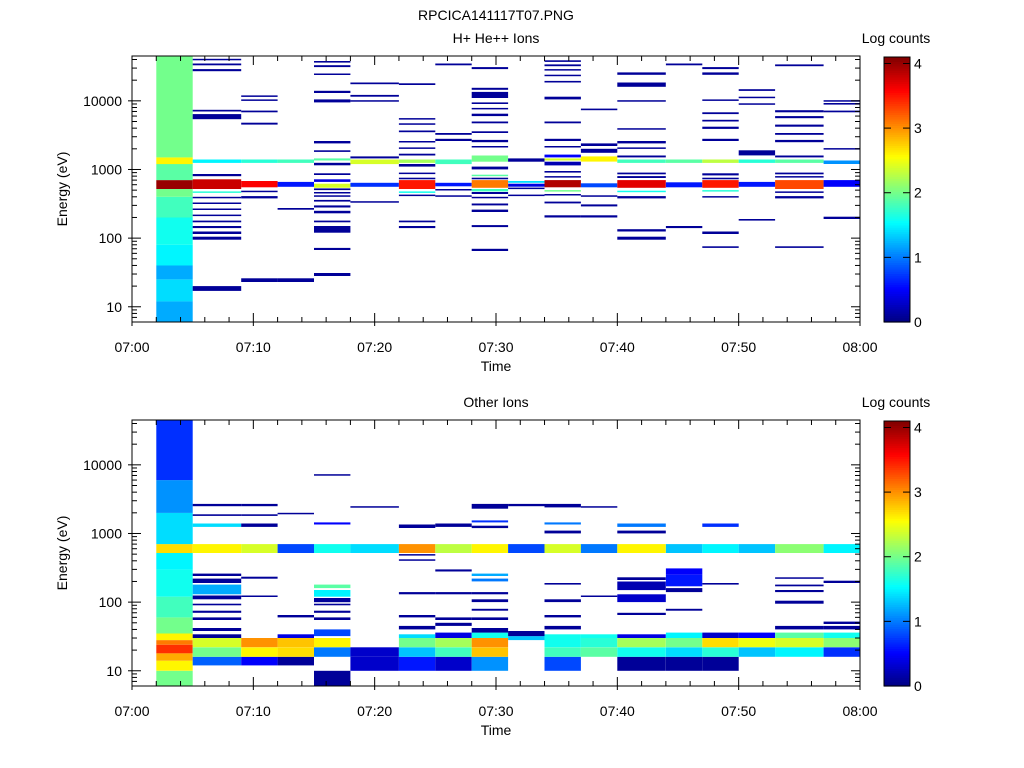  Describe the element at coordinates (918, 193) in the screenshot. I see `colorbar-tick-label: 2` at that location.